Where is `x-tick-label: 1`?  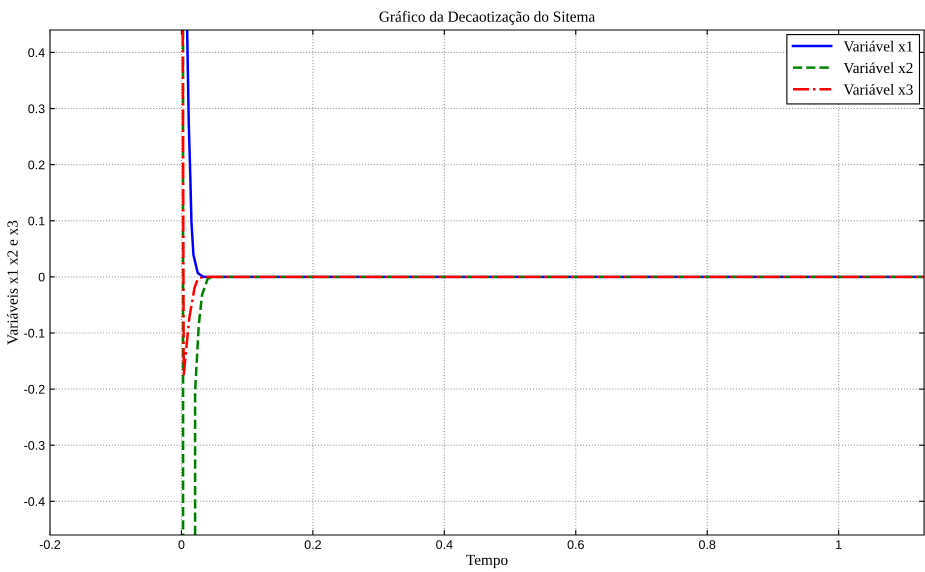
x-tick-label: 1 is located at coordinates (839, 544).